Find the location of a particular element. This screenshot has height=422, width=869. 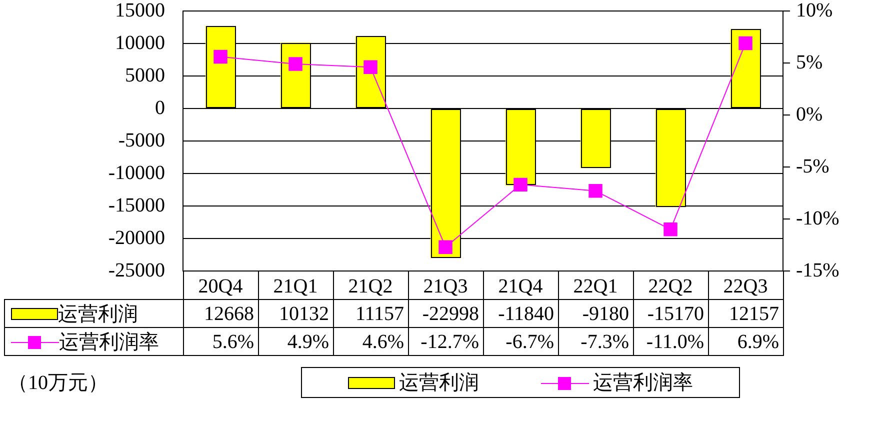

y2-tick-label: -15% is located at coordinates (818, 270).